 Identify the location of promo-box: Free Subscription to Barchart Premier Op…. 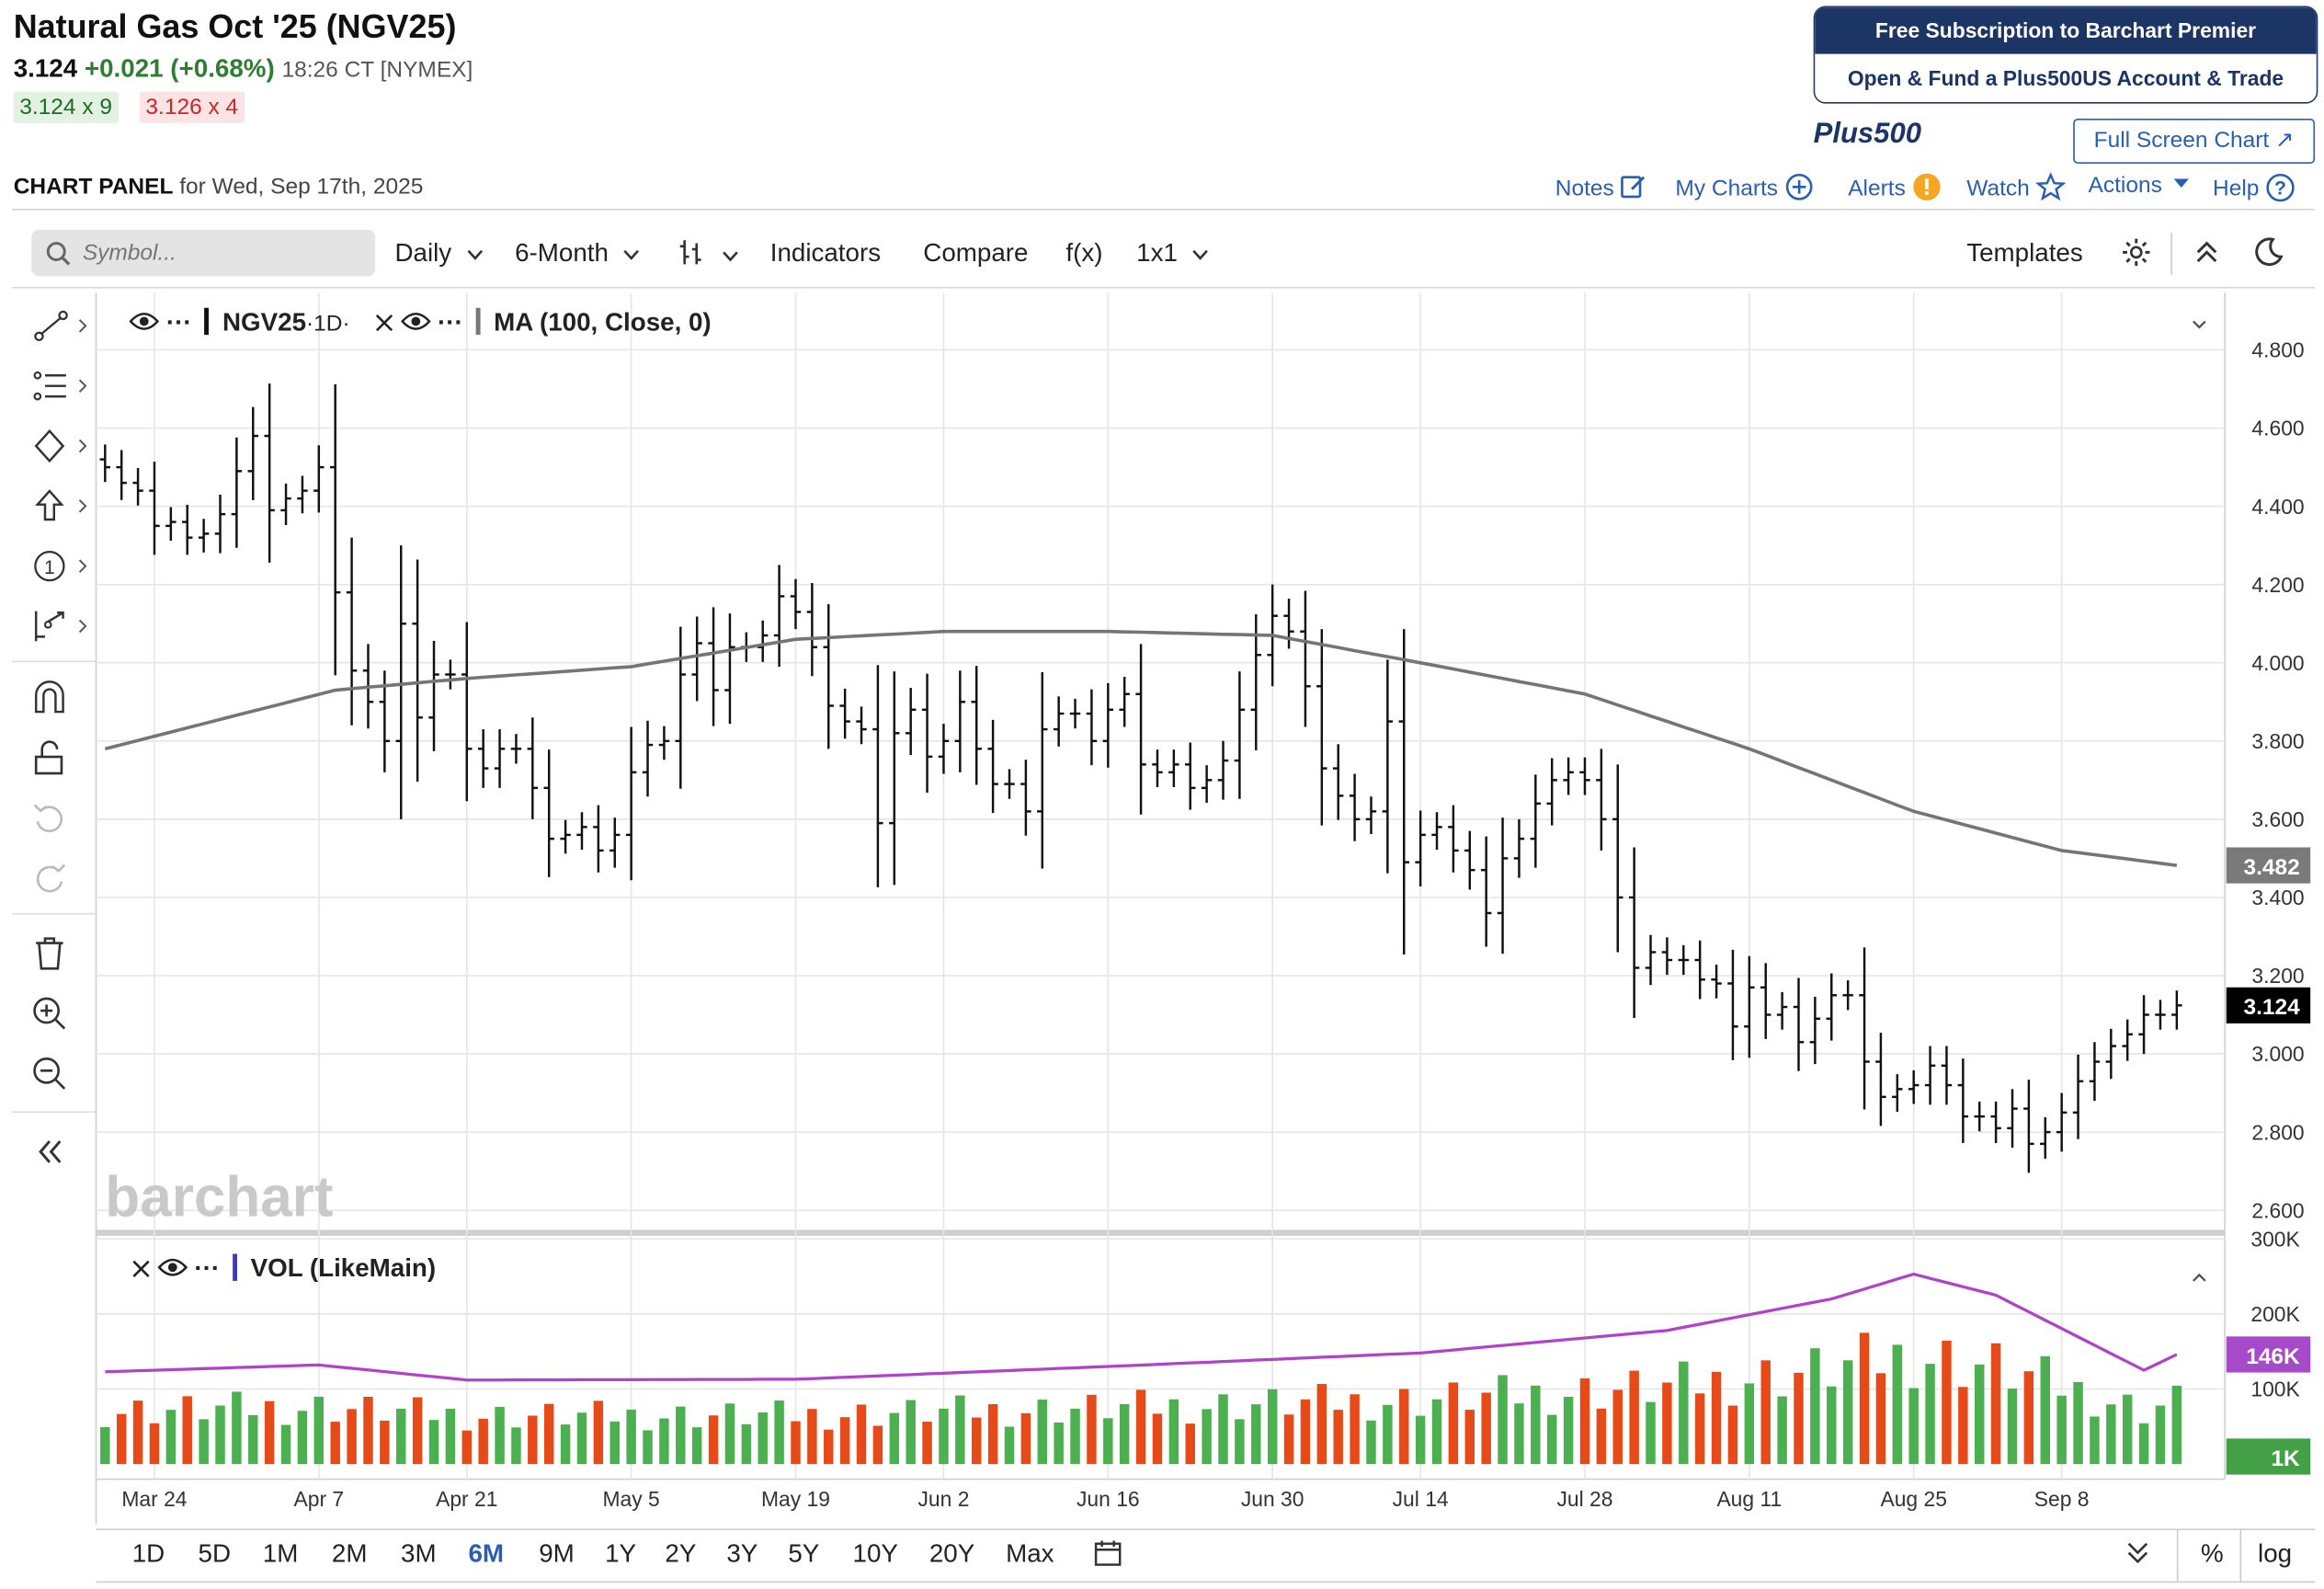
(2066, 55).